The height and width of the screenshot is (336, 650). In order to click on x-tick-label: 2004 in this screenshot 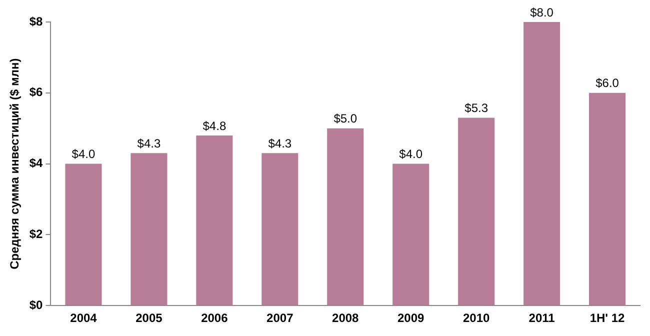, I will do `click(84, 318)`.